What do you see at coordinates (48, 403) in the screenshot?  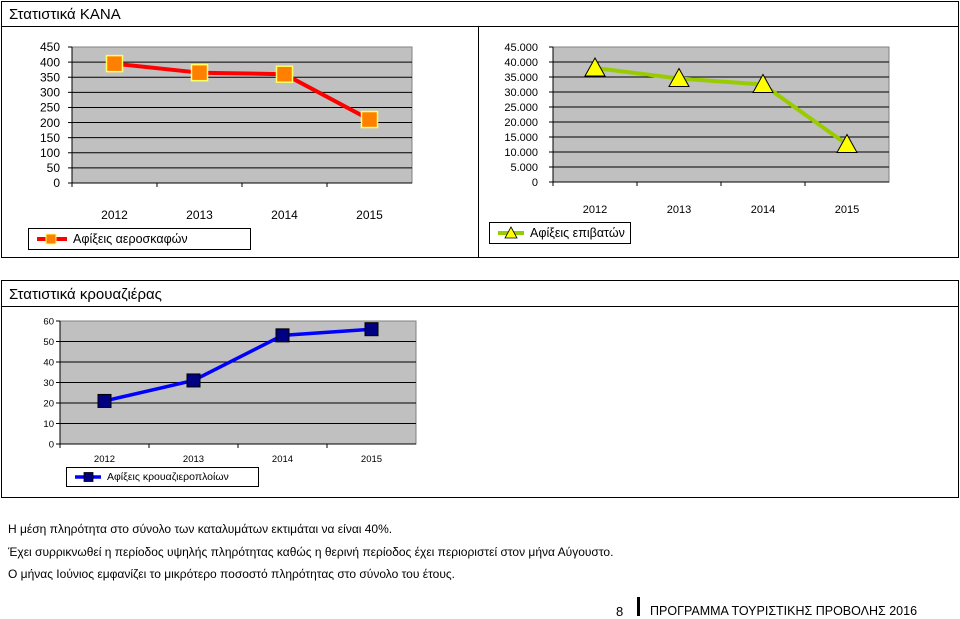 I see `y-tick-label: 20` at bounding box center [48, 403].